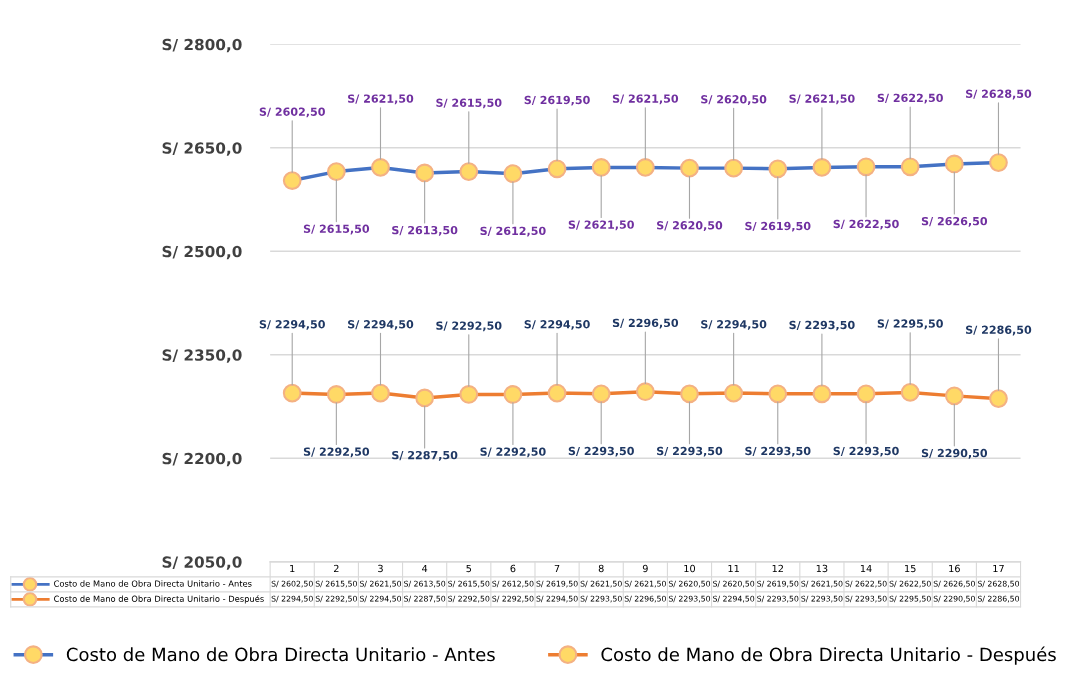 The image size is (1072, 681). I want to click on x-tick-label: 13, so click(822, 568).